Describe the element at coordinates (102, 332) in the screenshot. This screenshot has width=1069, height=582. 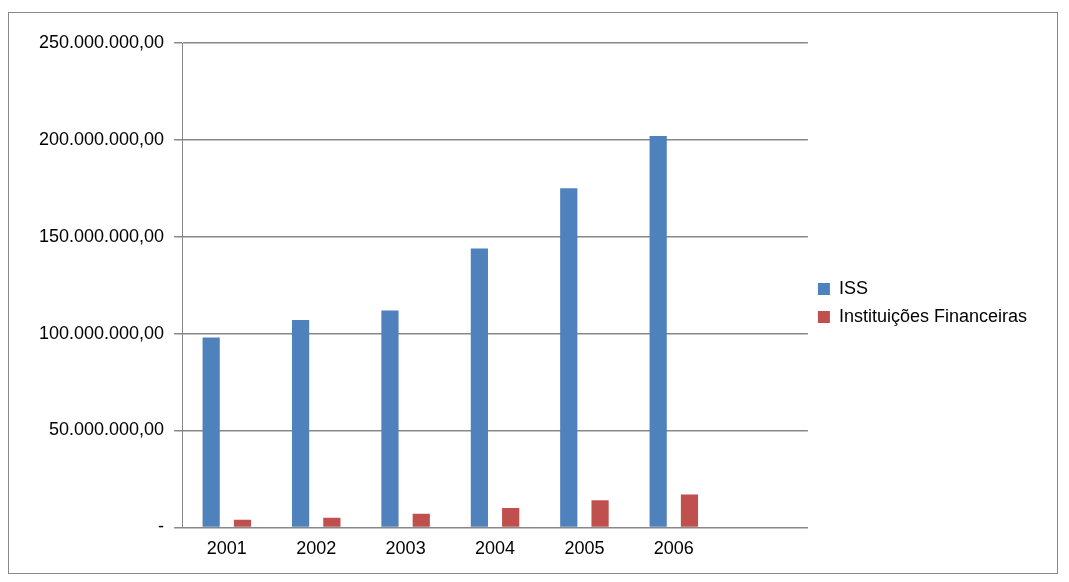
I see `y-tick-label: 100.000.000,00` at that location.